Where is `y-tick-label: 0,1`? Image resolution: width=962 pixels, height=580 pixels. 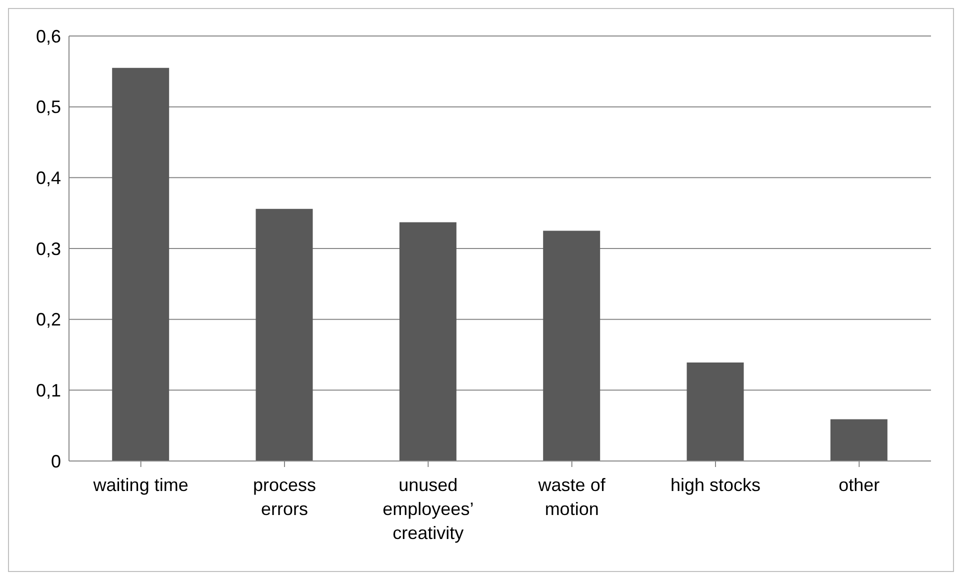 y-tick-label: 0,1 is located at coordinates (48, 390).